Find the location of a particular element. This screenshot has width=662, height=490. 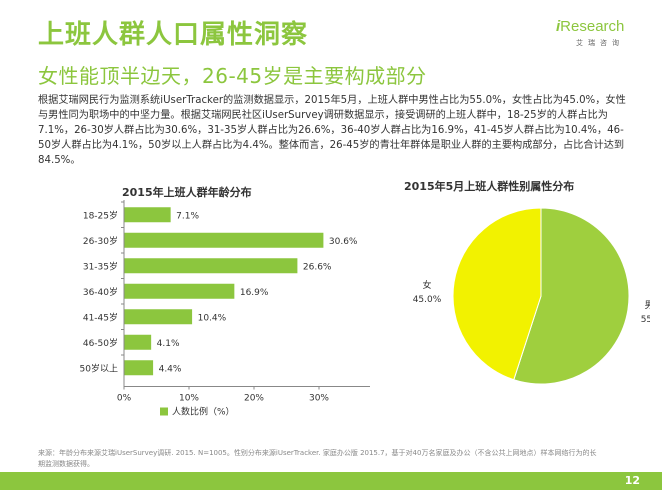

x-tick-label: 30% is located at coordinates (319, 399).